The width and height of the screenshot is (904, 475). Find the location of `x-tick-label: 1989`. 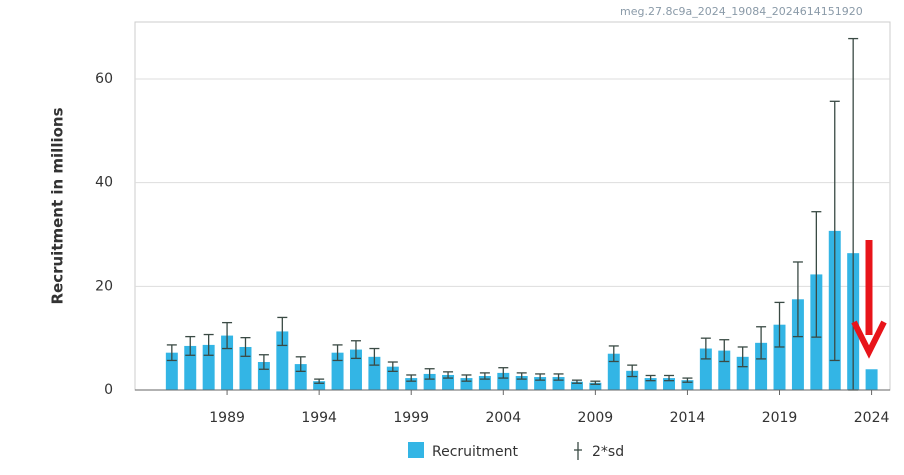

x-tick-label: 1989 is located at coordinates (227, 418).